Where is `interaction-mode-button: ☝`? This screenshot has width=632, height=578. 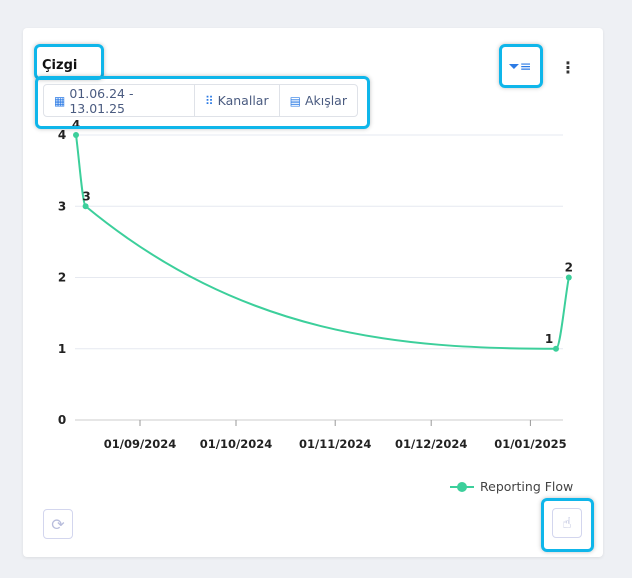
interaction-mode-button: ☝ is located at coordinates (567, 523).